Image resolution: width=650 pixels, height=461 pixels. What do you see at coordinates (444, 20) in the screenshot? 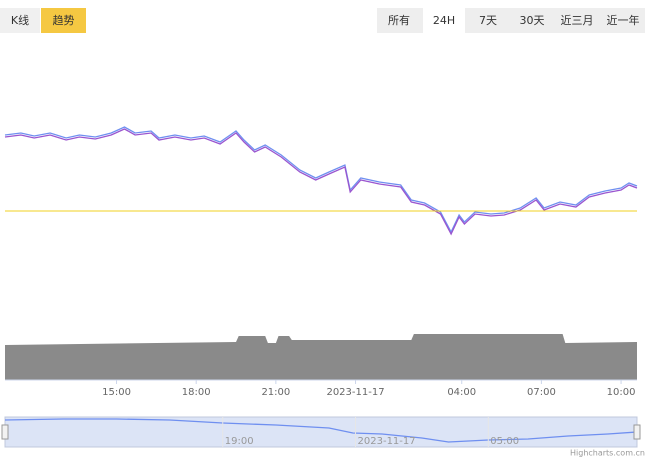
I see `range-button: 24H` at bounding box center [444, 20].